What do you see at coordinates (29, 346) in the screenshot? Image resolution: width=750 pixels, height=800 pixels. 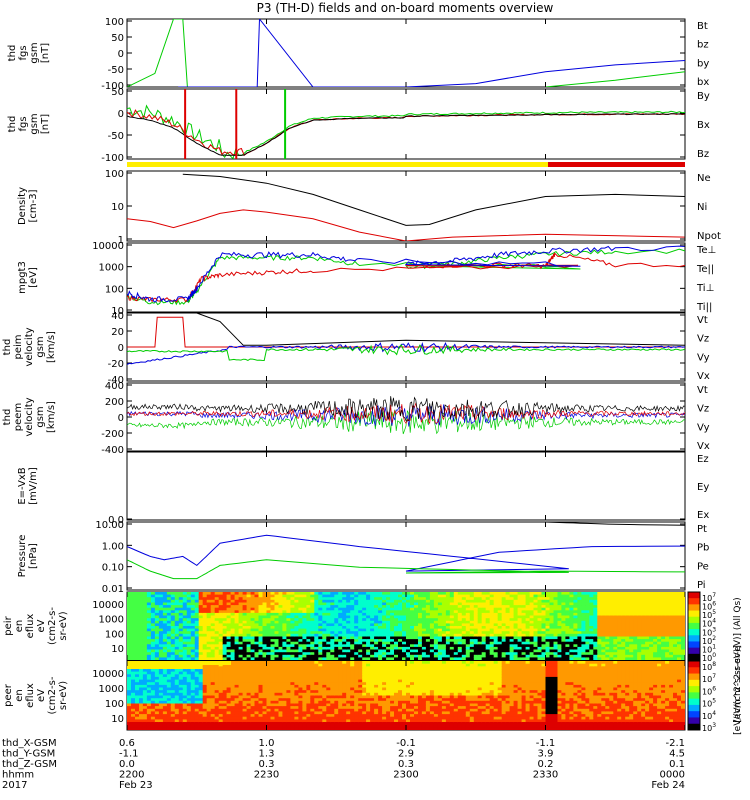 I see `y-axis-label: thd peim velocity gsm [km/s]` at bounding box center [29, 346].